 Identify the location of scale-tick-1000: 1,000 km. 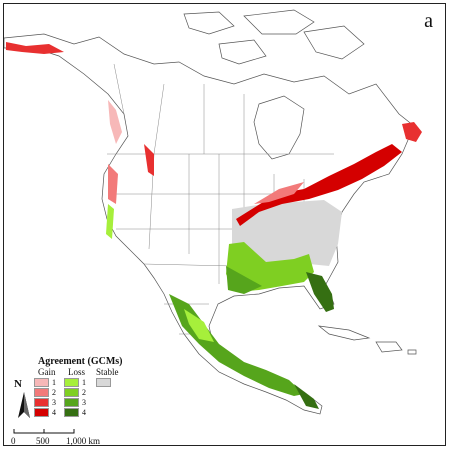
(83, 441).